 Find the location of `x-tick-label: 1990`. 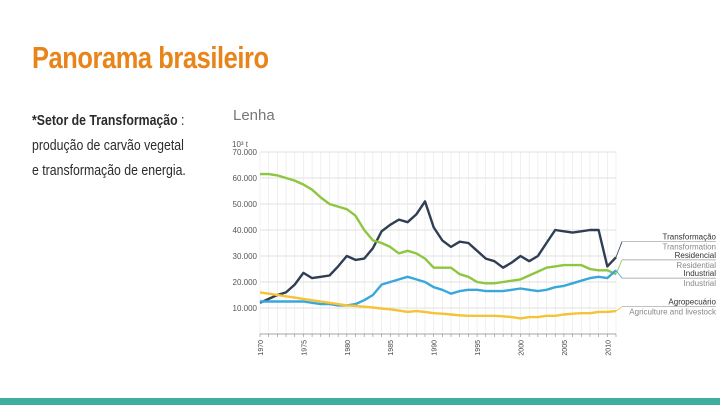

x-tick-label: 1990 is located at coordinates (435, 348).